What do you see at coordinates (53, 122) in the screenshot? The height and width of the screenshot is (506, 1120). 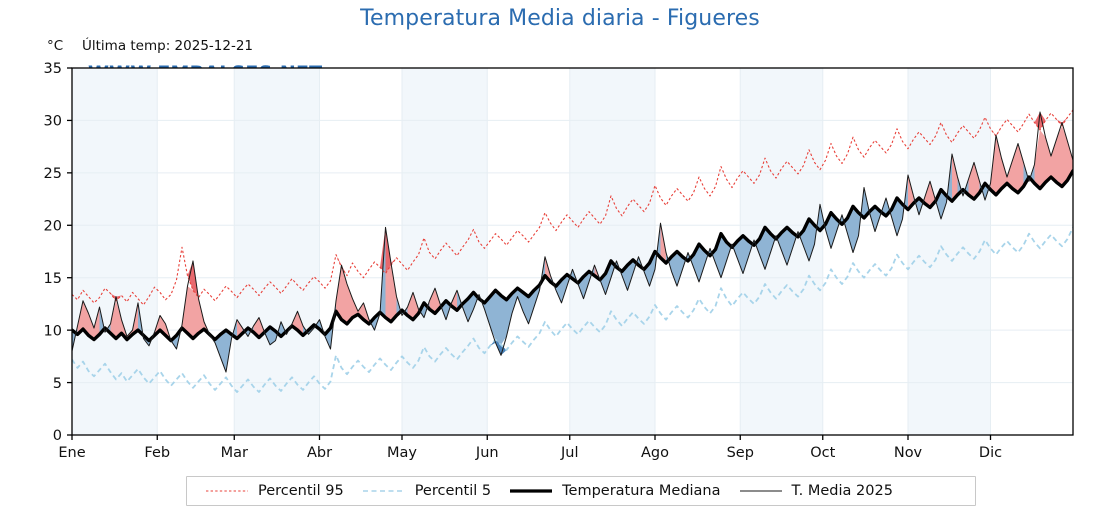 I see `svg-text: 30` at bounding box center [53, 122].